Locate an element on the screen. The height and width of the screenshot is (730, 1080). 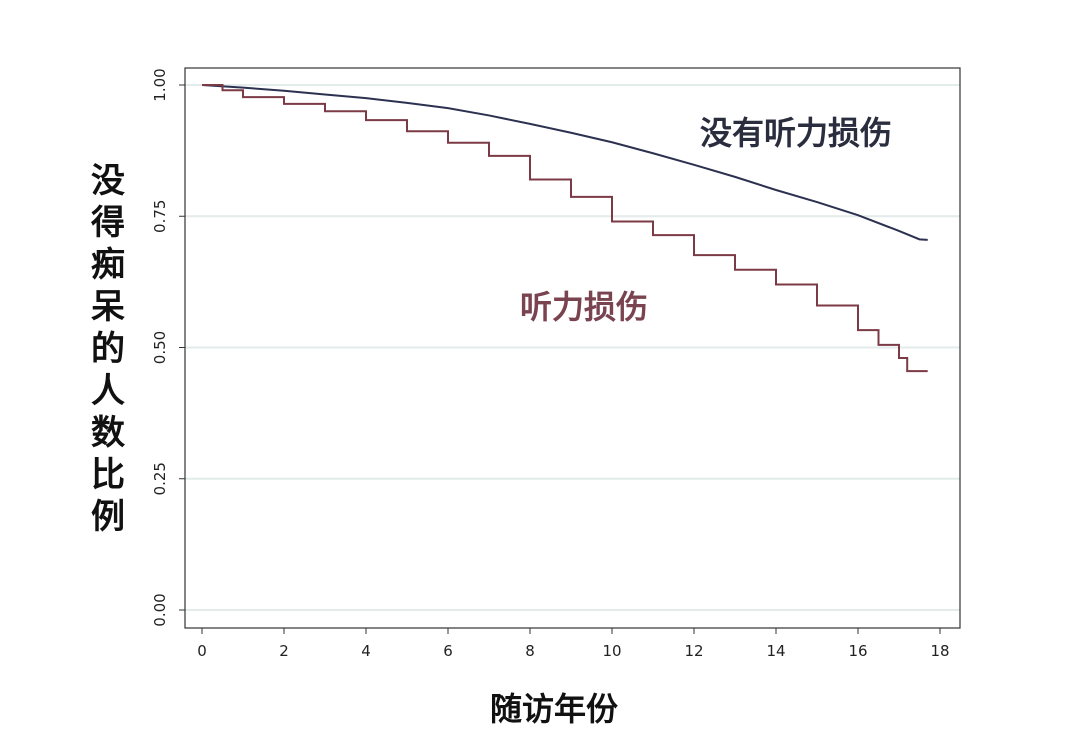
series-label-no-hearing-loss: 没有听力损伤 is located at coordinates (796, 133).